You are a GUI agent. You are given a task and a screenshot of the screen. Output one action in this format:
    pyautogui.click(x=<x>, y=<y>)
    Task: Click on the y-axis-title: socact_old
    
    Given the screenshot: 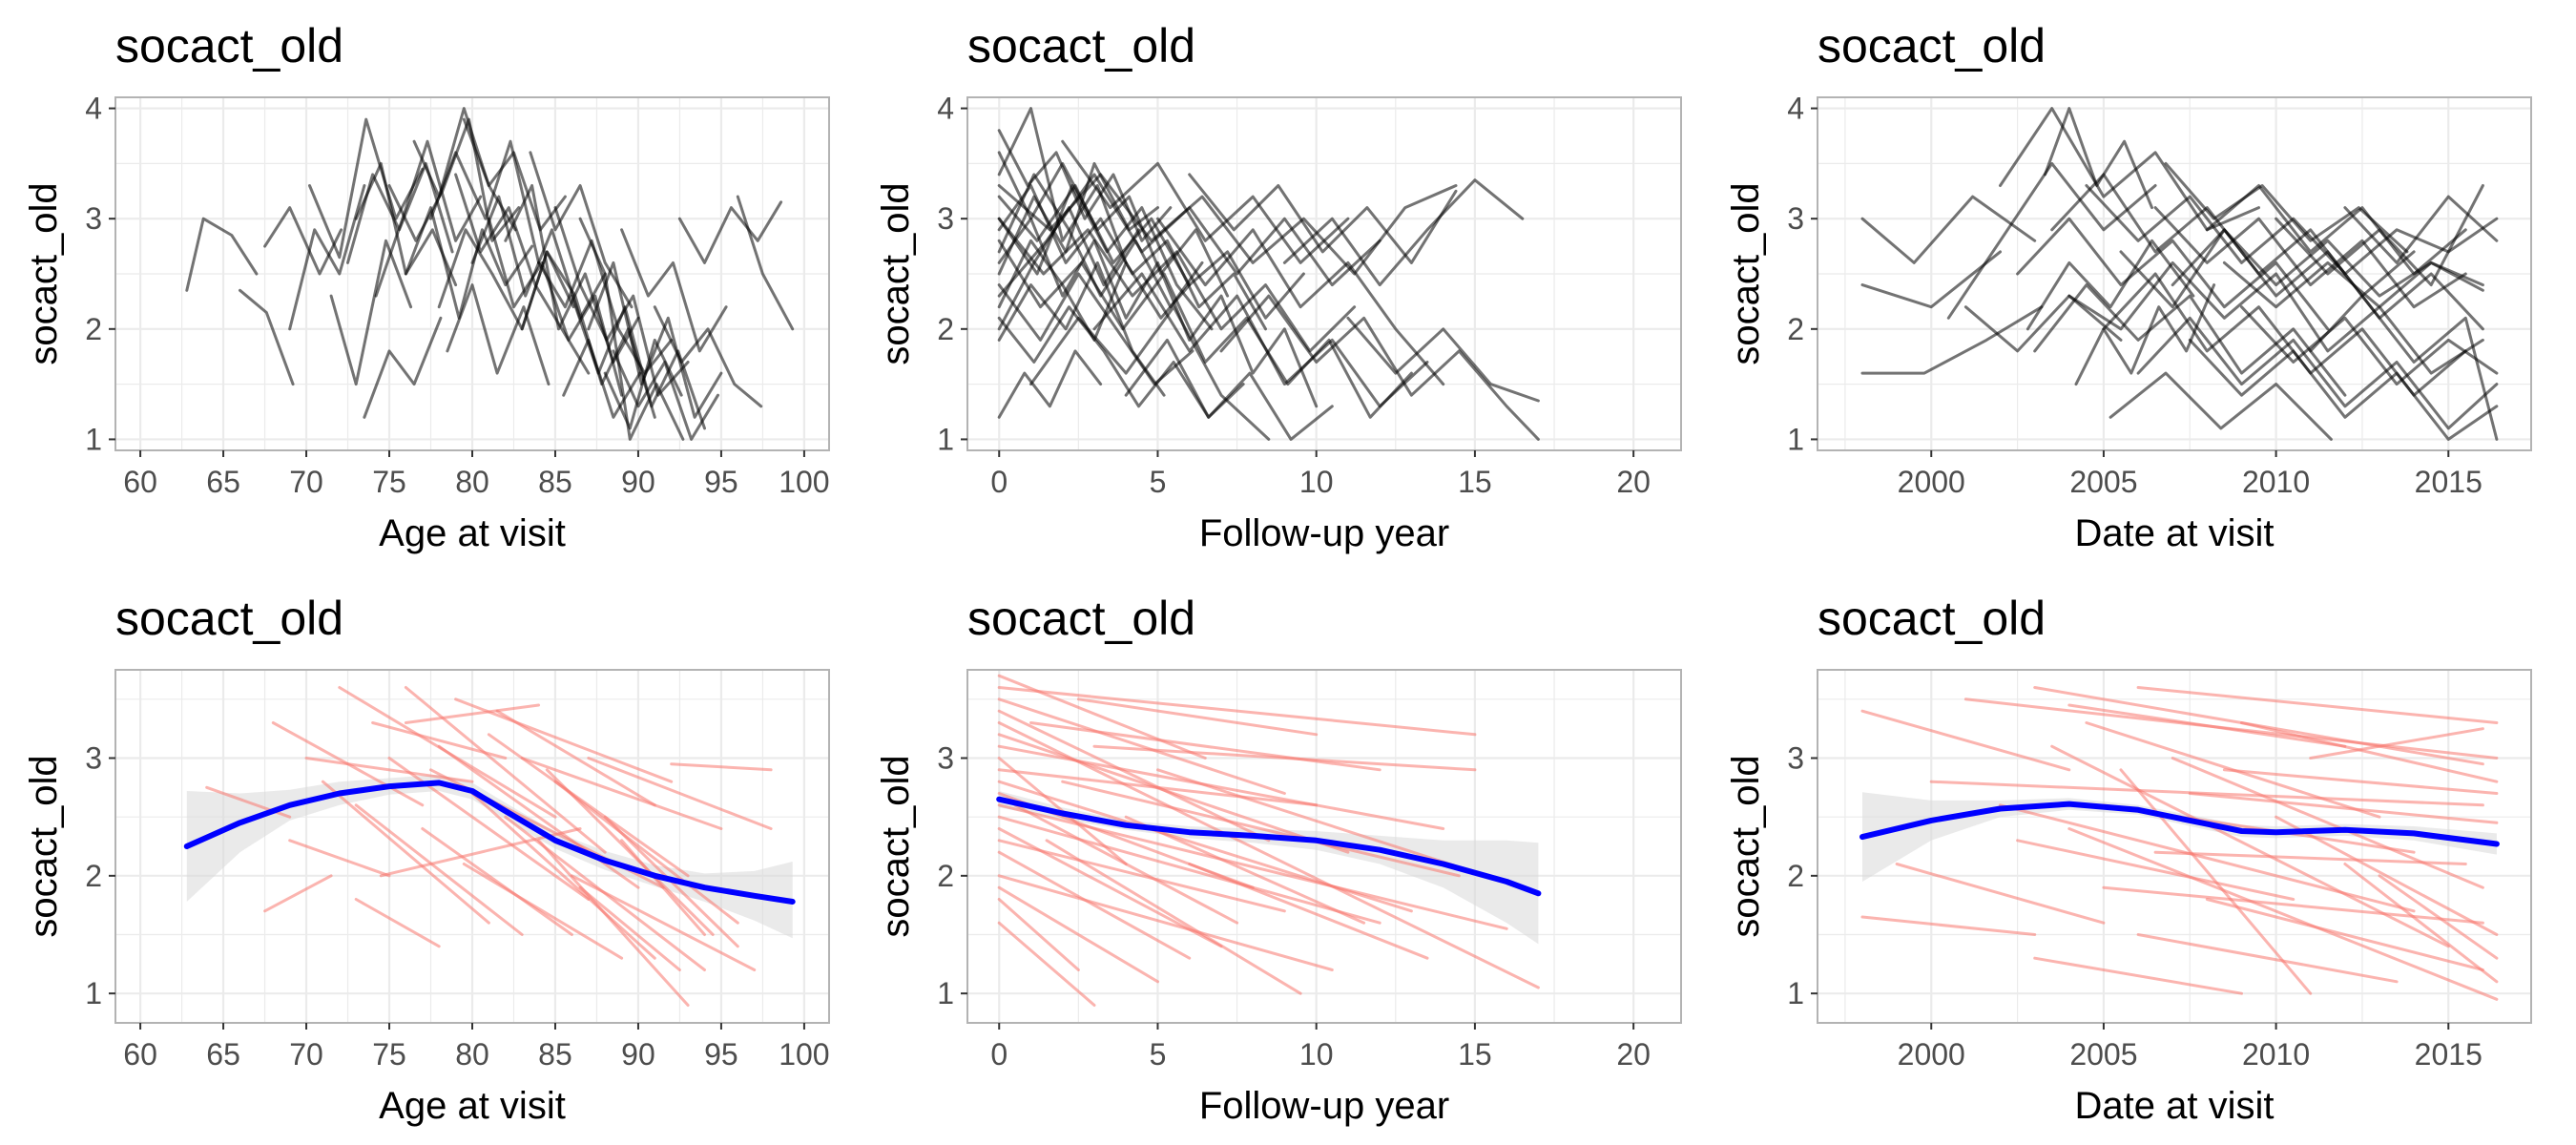 What is the action you would take?
    pyautogui.click(x=44, y=273)
    